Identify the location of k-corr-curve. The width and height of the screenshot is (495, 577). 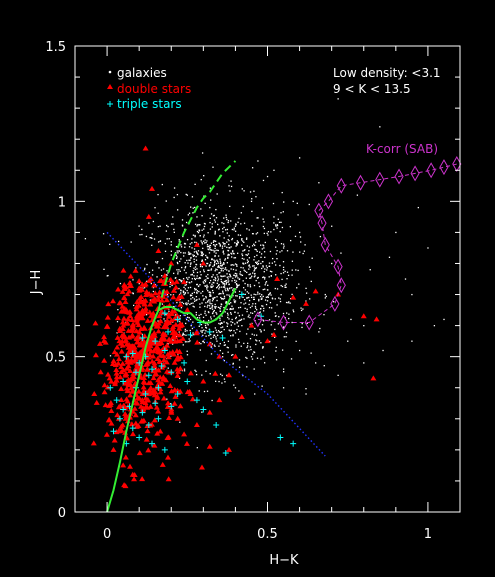
(357, 243).